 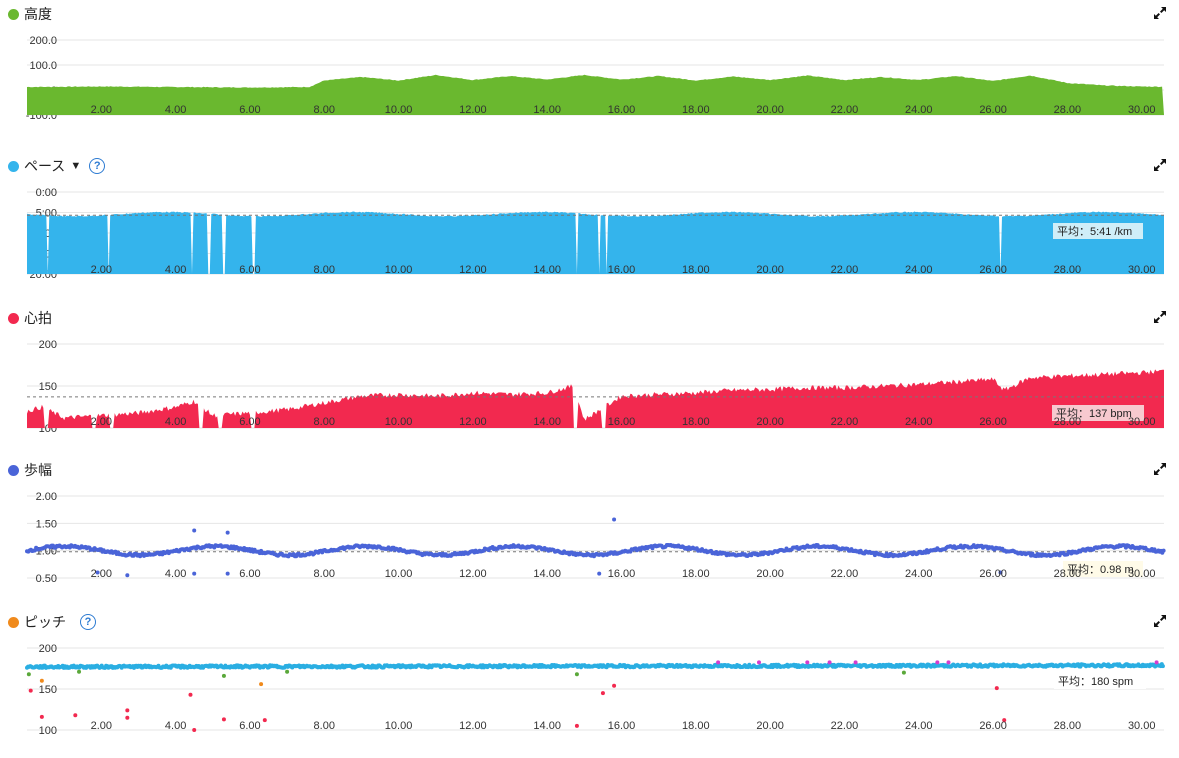 What do you see at coordinates (76, 166) in the screenshot?
I see `caret-down-icon: ▼` at bounding box center [76, 166].